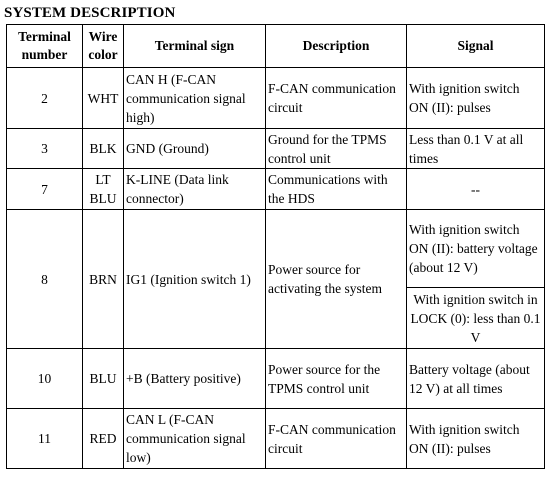 The height and width of the screenshot is (480, 552). I want to click on wire-color-cell: BLK, so click(103, 148).